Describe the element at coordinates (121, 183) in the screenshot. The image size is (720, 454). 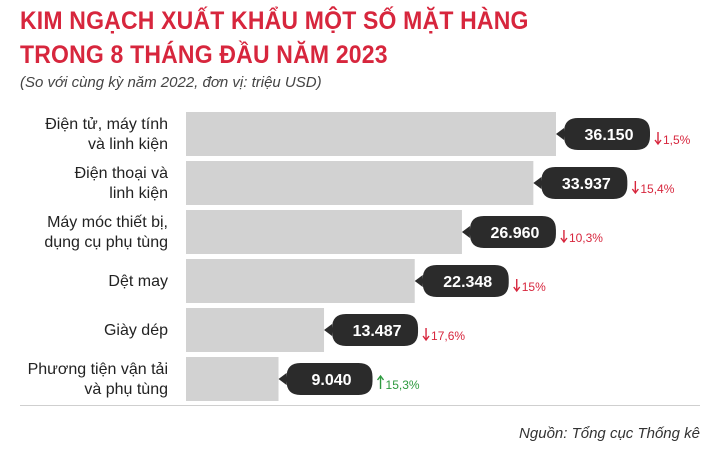
I see `category-label-1: Điện thoại và linh kiện` at that location.